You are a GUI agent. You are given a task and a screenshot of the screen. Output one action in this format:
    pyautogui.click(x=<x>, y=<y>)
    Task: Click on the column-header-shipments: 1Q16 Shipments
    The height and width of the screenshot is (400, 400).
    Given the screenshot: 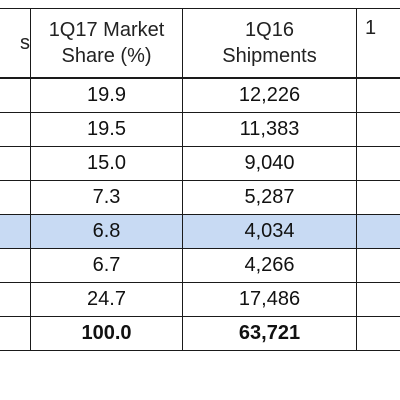 What is the action you would take?
    pyautogui.click(x=269, y=43)
    